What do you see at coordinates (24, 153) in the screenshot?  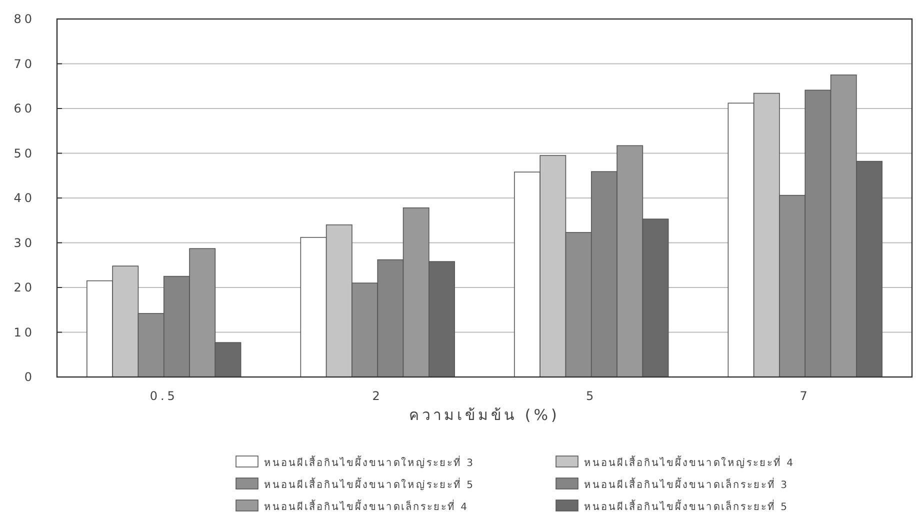 I see `y-tick-label: 50` at bounding box center [24, 153].